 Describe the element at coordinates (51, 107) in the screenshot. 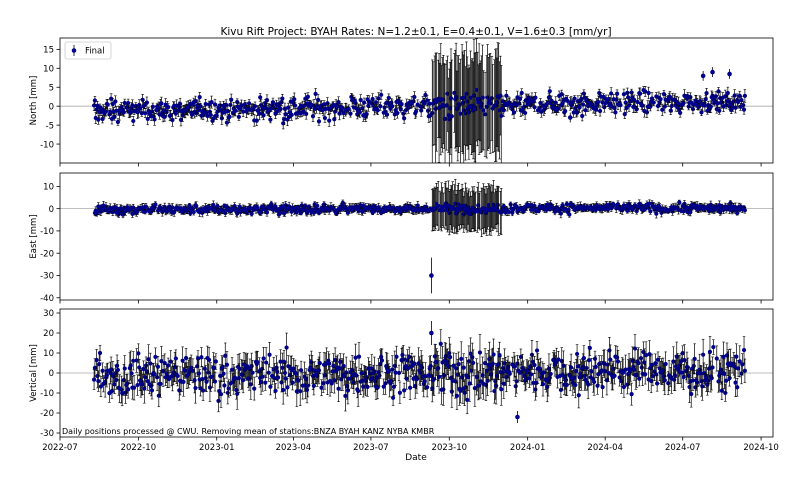

I see `north-ytick-label: 0` at that location.